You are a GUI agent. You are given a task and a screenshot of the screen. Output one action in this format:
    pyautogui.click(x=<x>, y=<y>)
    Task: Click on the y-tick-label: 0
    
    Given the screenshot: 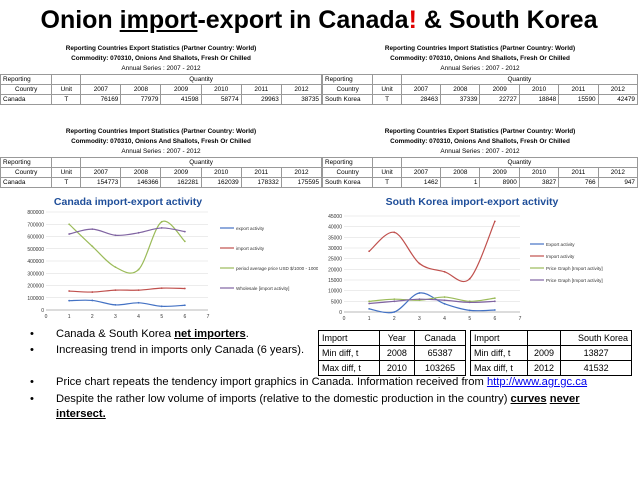 What is the action you would take?
    pyautogui.click(x=42, y=311)
    